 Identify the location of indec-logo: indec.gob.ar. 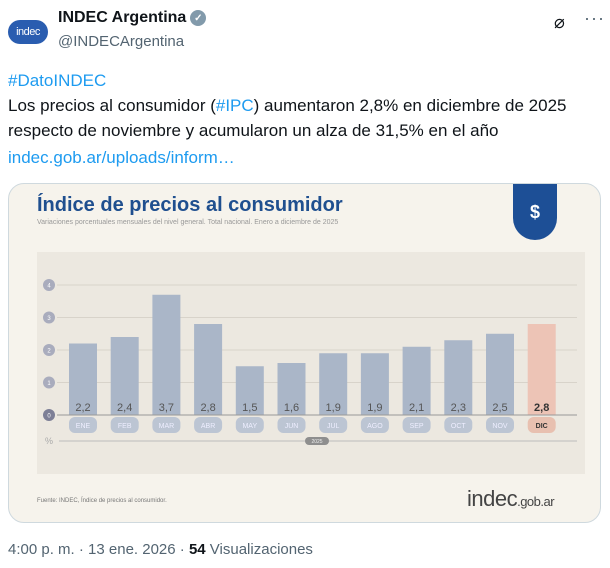
(511, 499).